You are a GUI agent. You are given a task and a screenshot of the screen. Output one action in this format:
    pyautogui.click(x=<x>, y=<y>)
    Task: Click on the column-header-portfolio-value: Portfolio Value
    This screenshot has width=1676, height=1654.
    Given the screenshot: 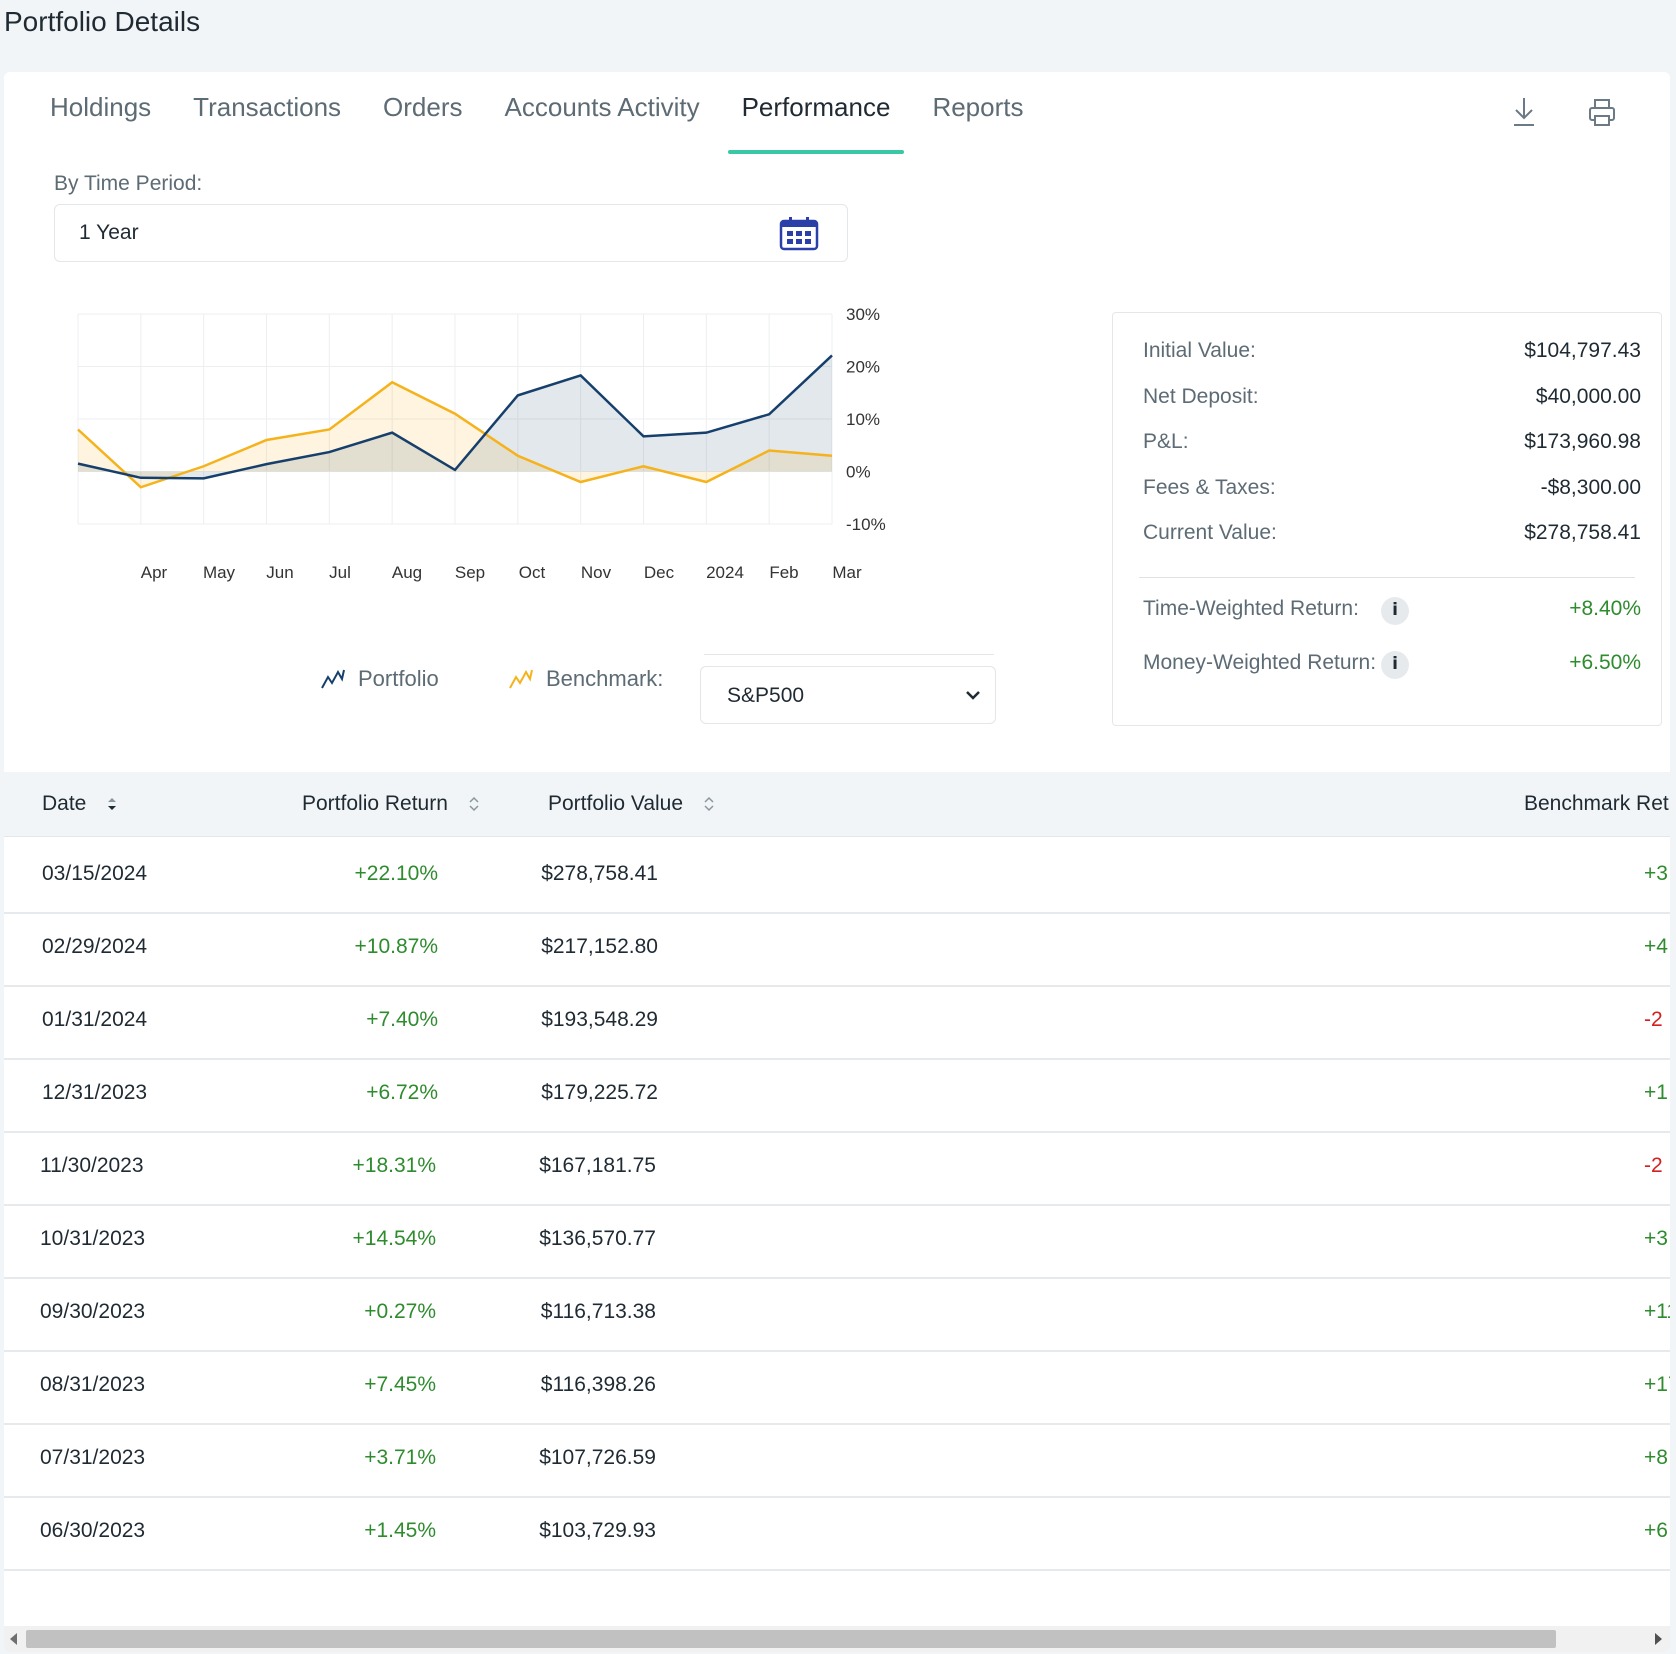 What is the action you would take?
    pyautogui.click(x=631, y=804)
    